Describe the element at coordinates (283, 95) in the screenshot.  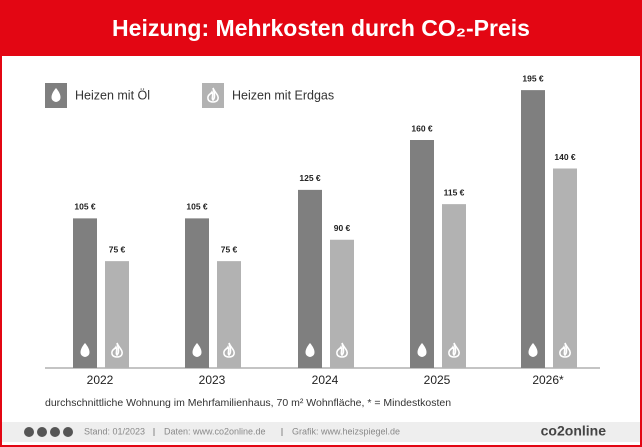
I see `legend-label: Heizen mit Erdgas` at that location.